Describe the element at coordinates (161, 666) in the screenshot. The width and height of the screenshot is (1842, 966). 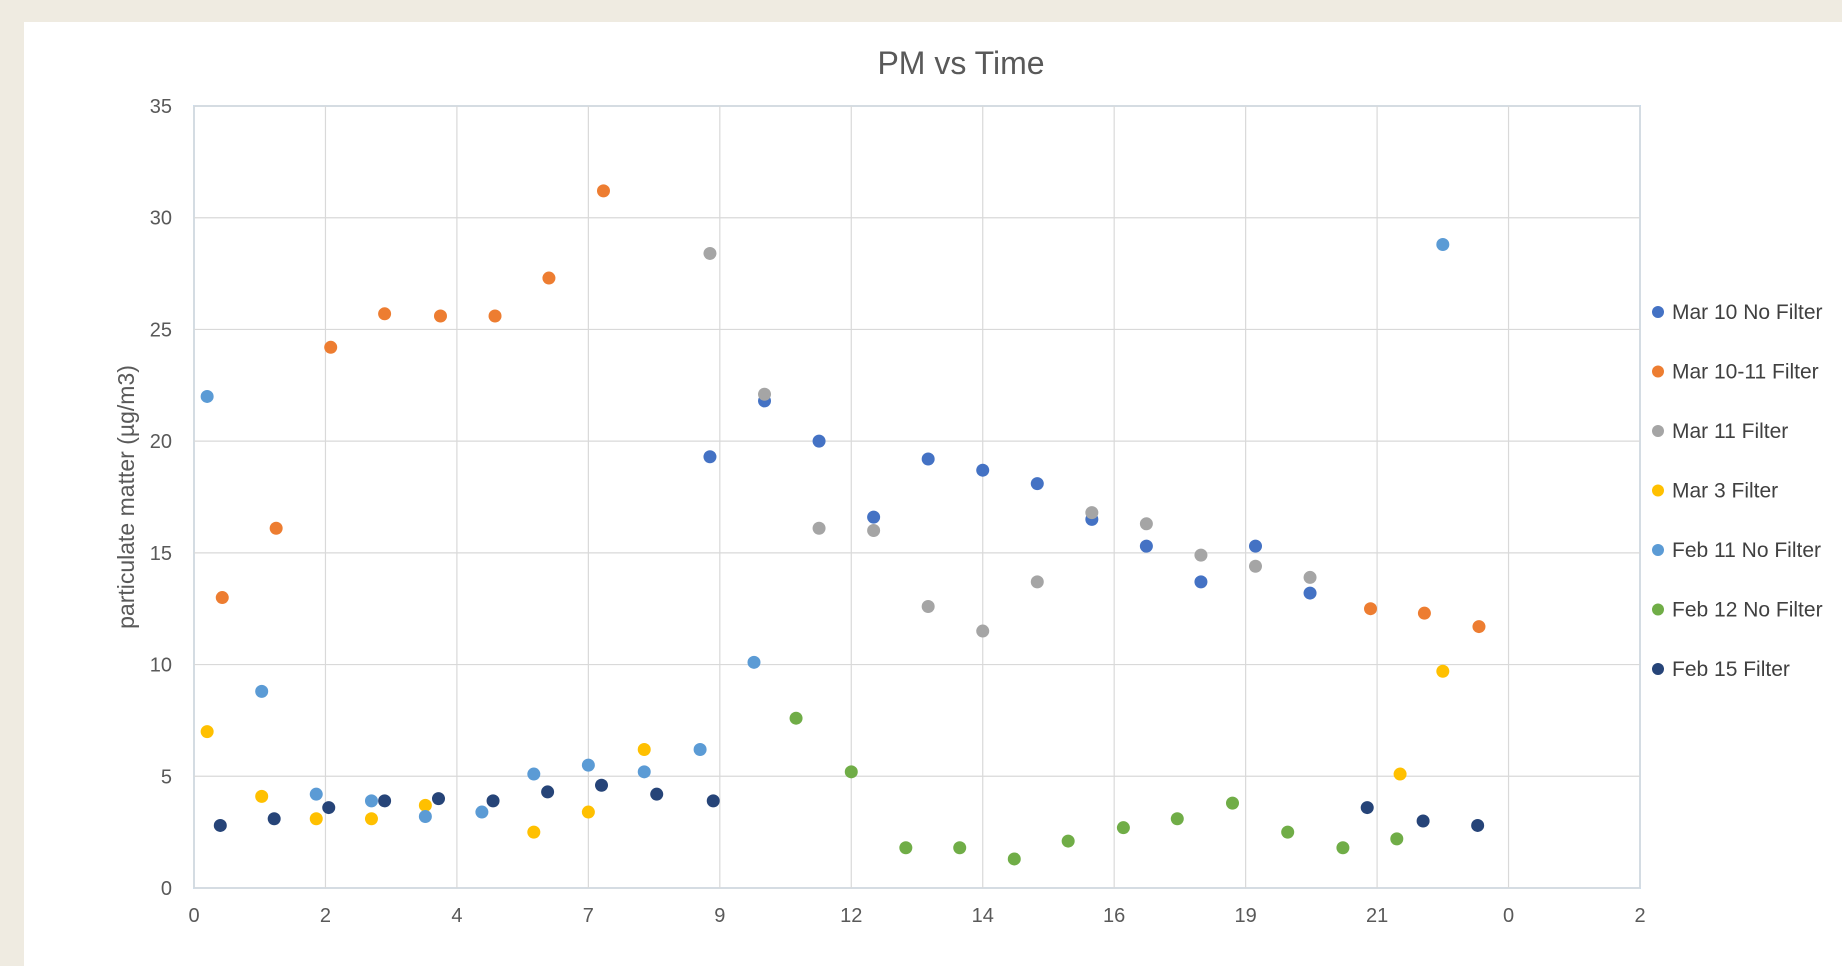
I see `y-tick-label: 10` at that location.